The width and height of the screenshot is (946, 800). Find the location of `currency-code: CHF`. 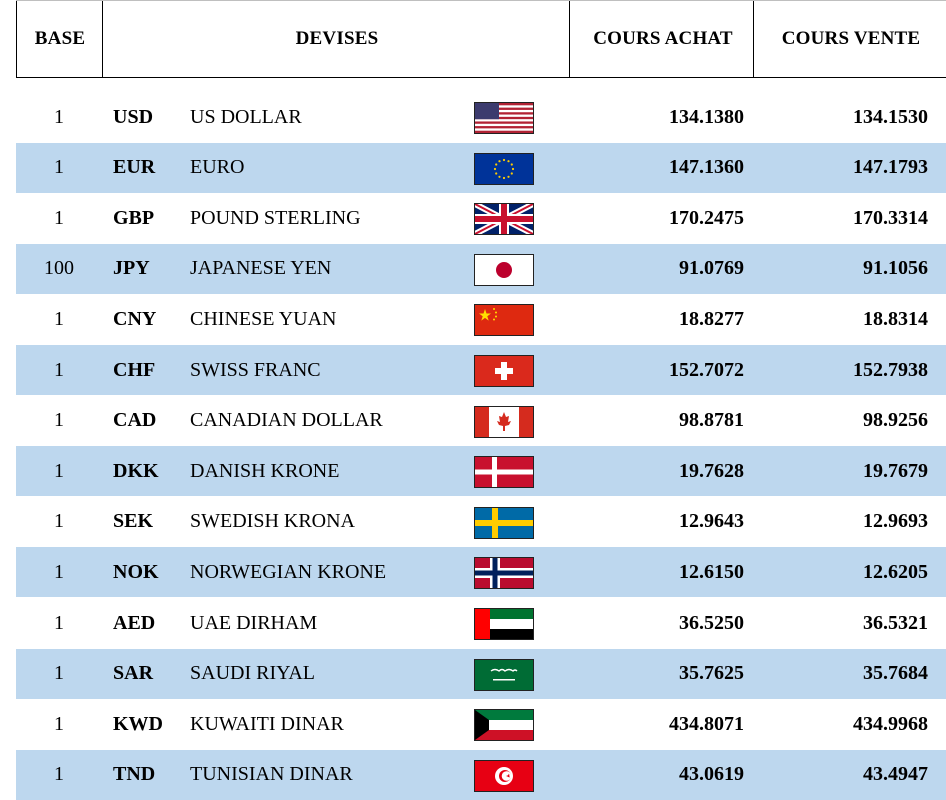

currency-code: CHF is located at coordinates (134, 369).